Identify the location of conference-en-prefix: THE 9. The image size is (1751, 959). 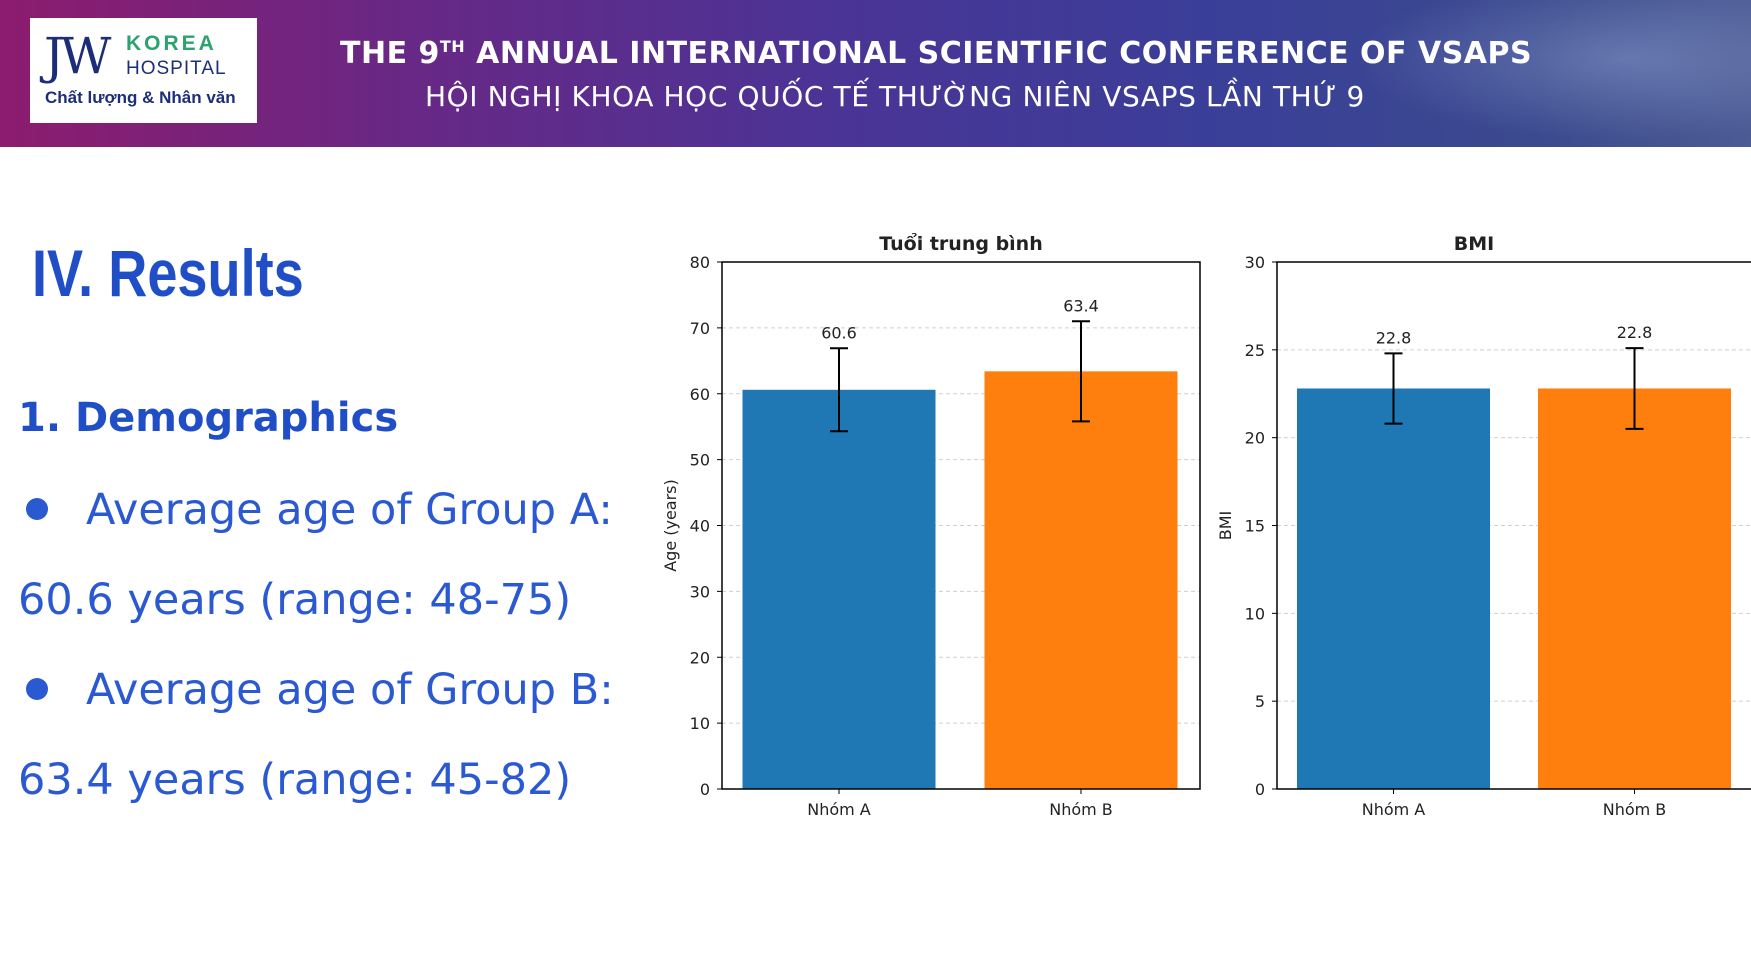
(390, 53).